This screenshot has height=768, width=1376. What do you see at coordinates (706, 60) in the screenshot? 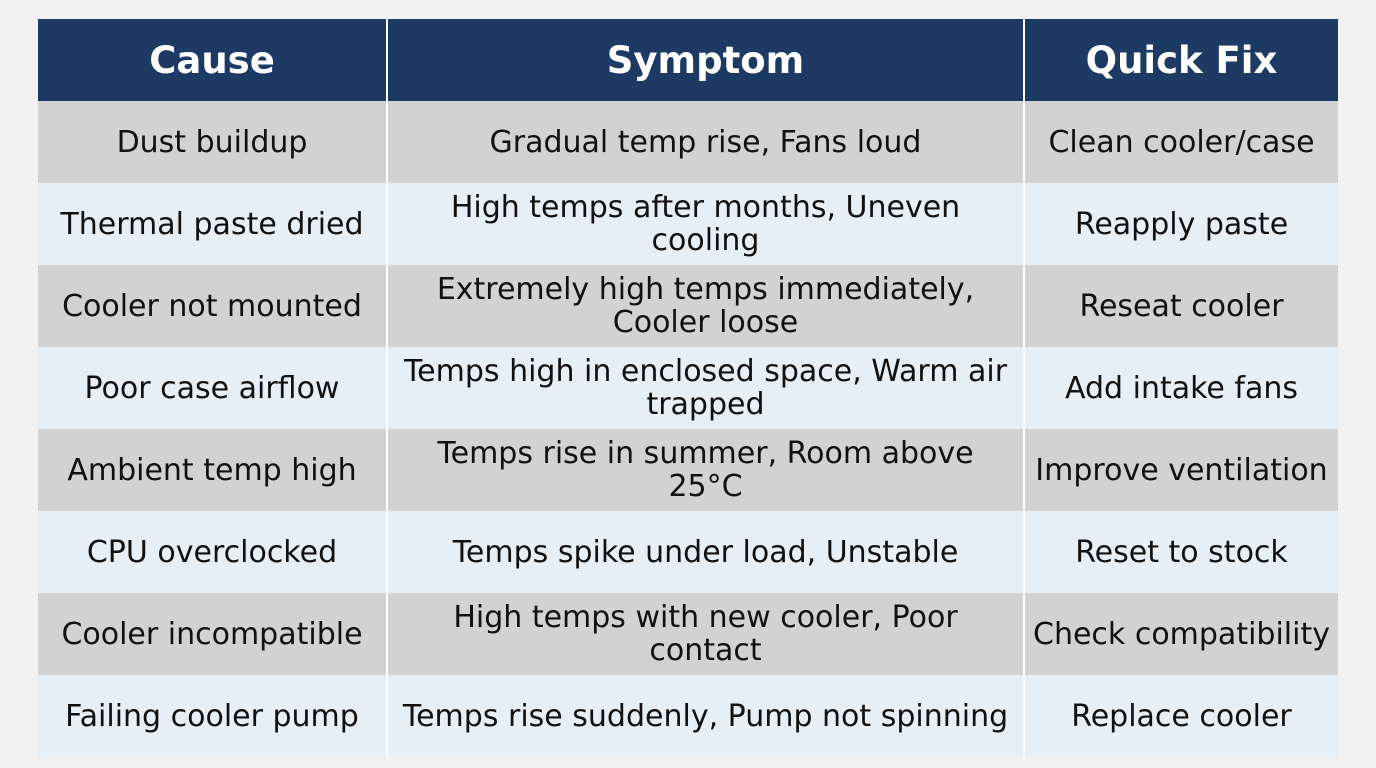
I see `column-header-symptom: Symptom` at bounding box center [706, 60].